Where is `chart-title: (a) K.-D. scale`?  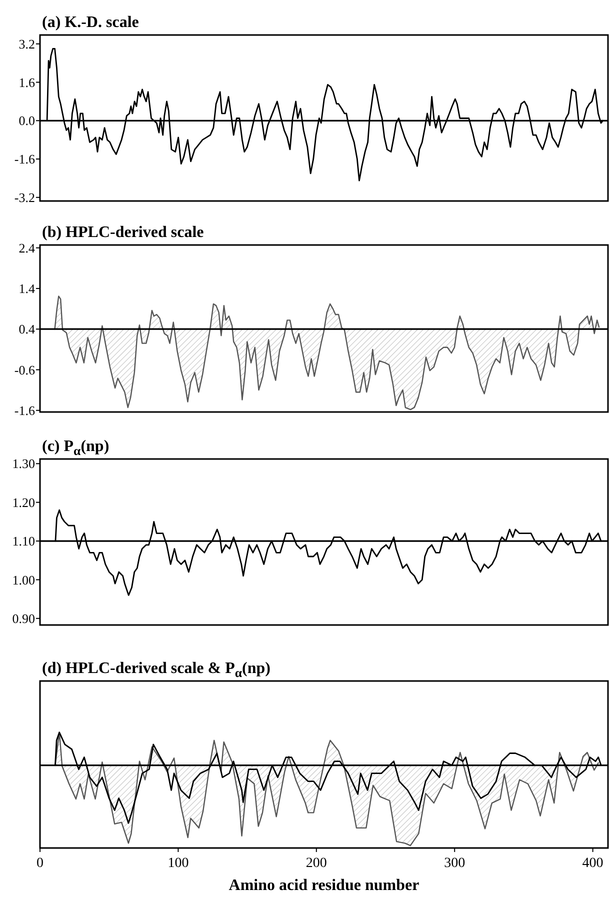 chart-title: (a) K.-D. scale is located at coordinates (90, 22).